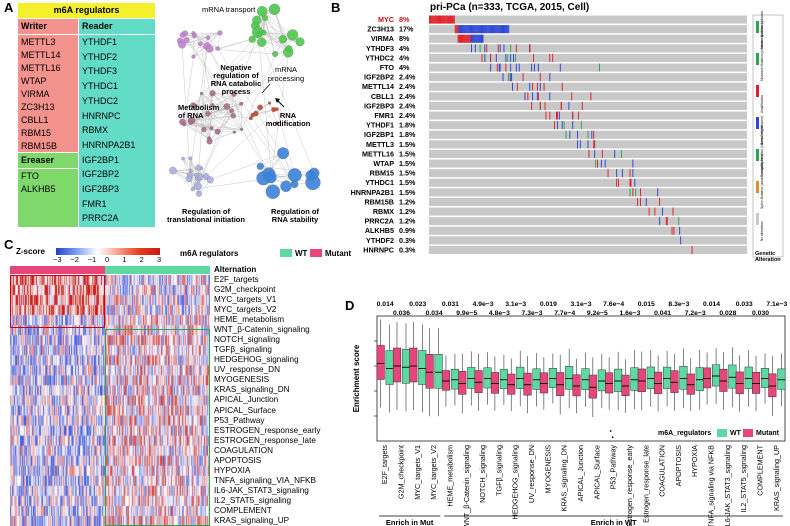 This screenshot has height=526, width=790. Describe the element at coordinates (48, 160) in the screenshot. I see `eraser-header: Ereaser` at that location.